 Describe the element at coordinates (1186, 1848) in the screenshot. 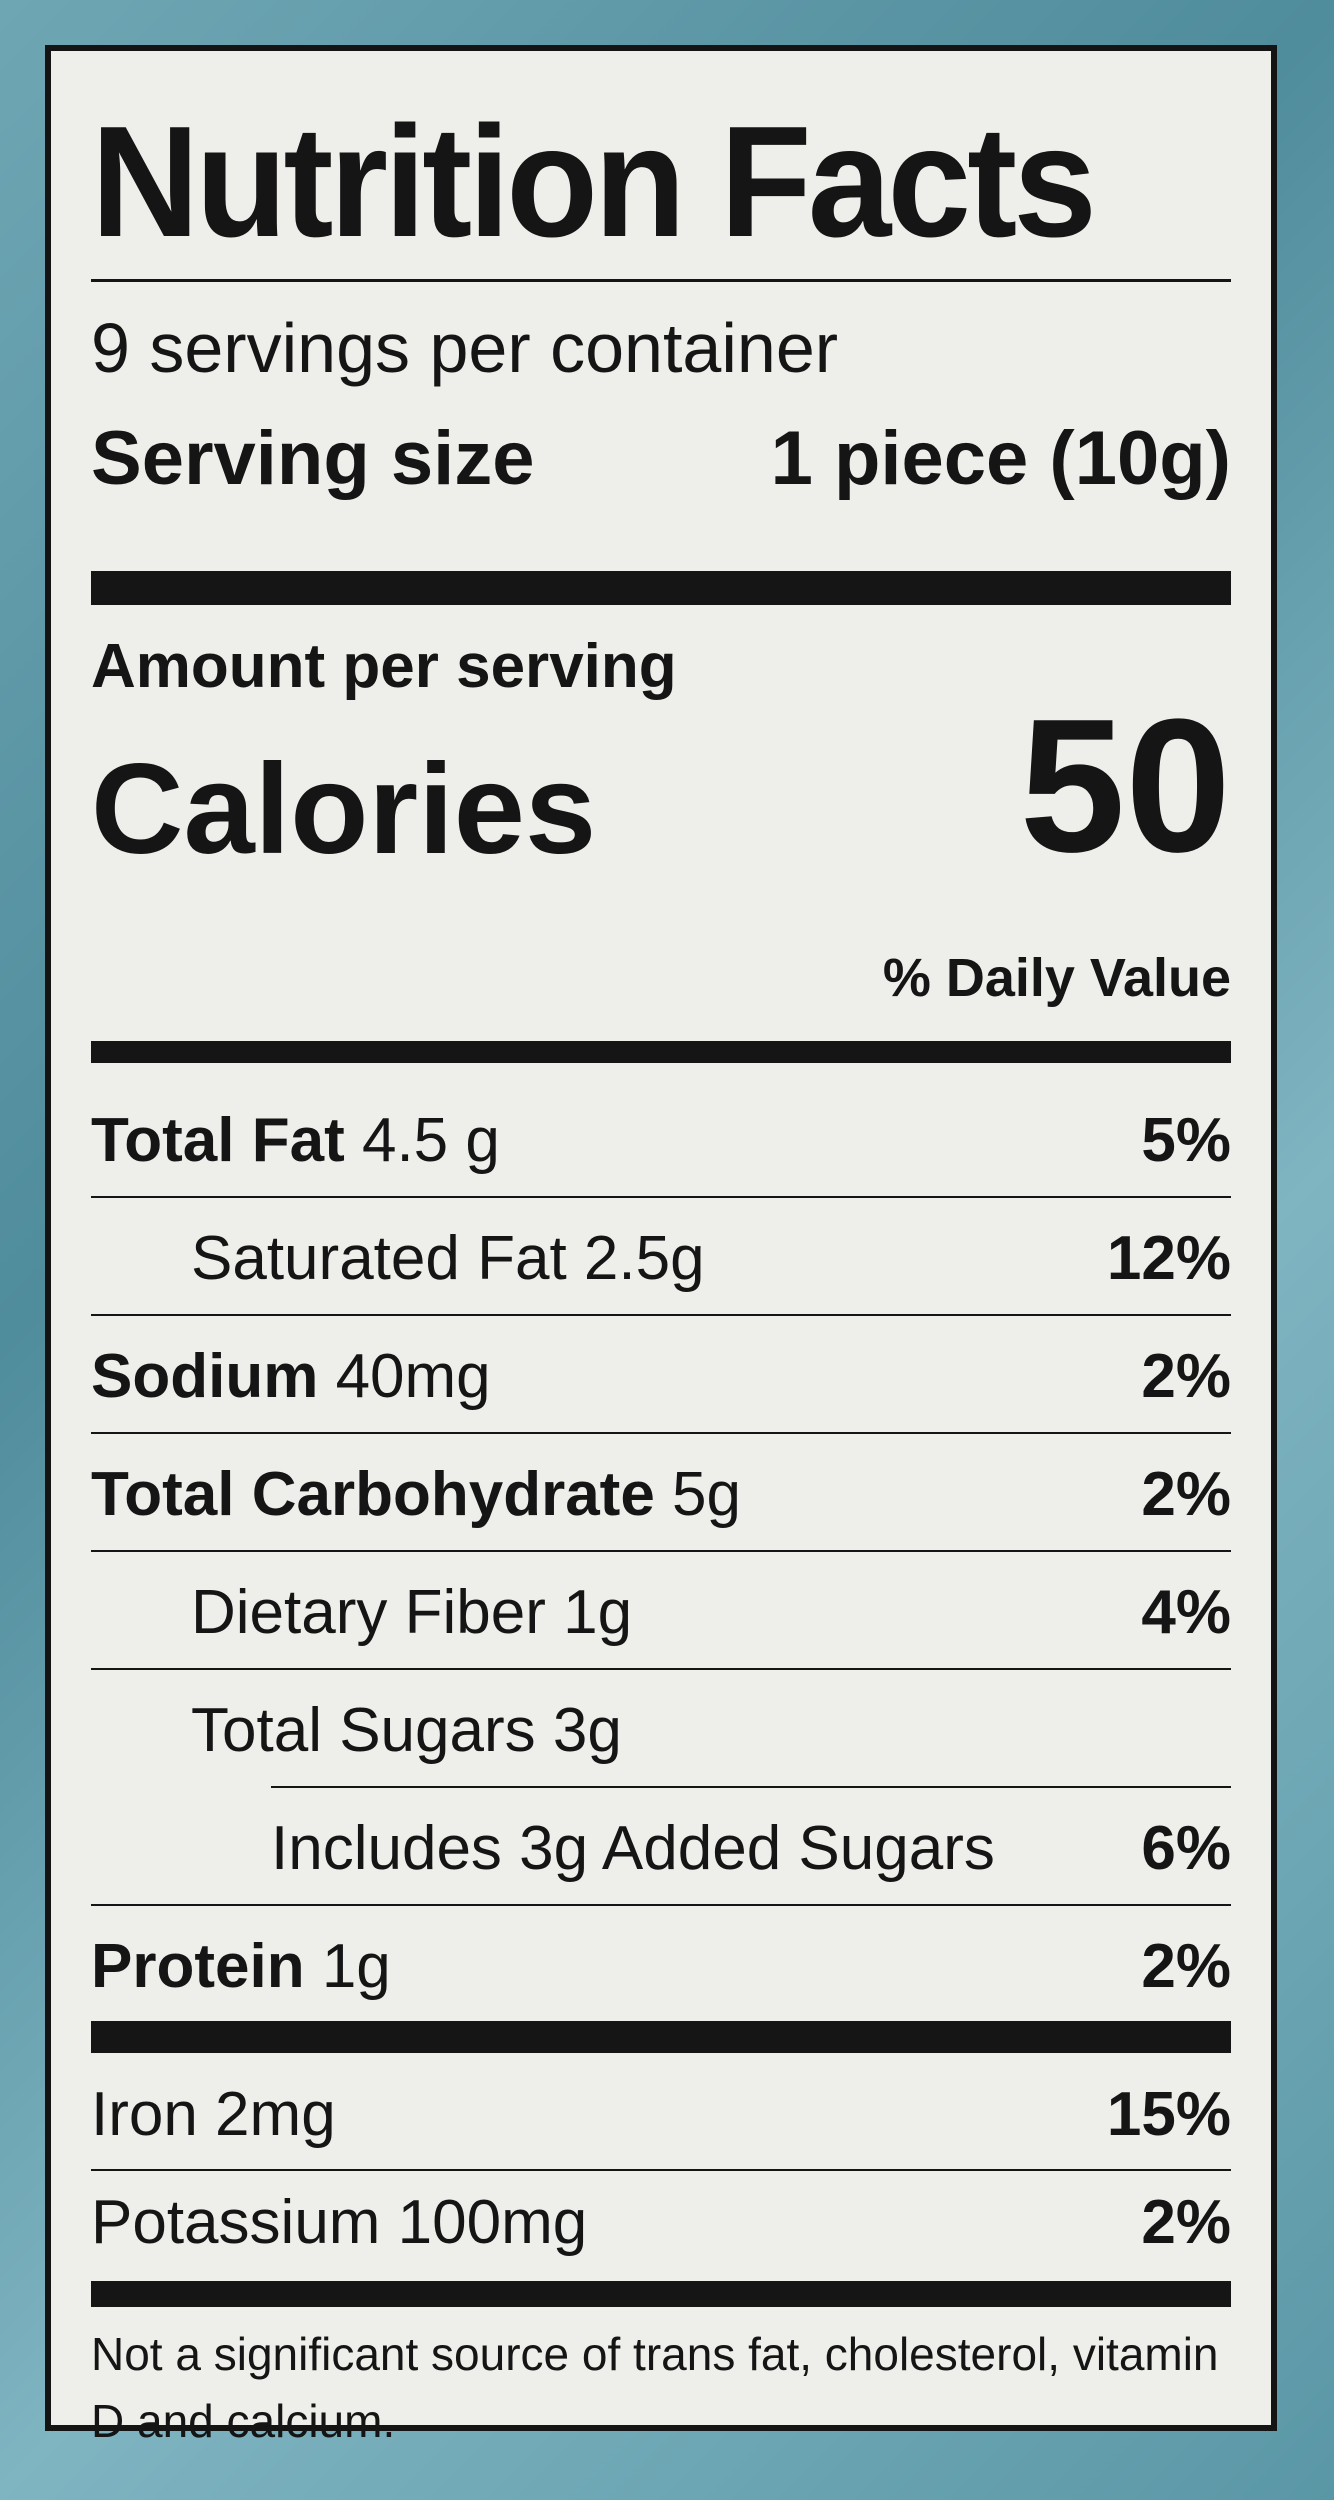

I see `nutrient-dv: 6%` at that location.